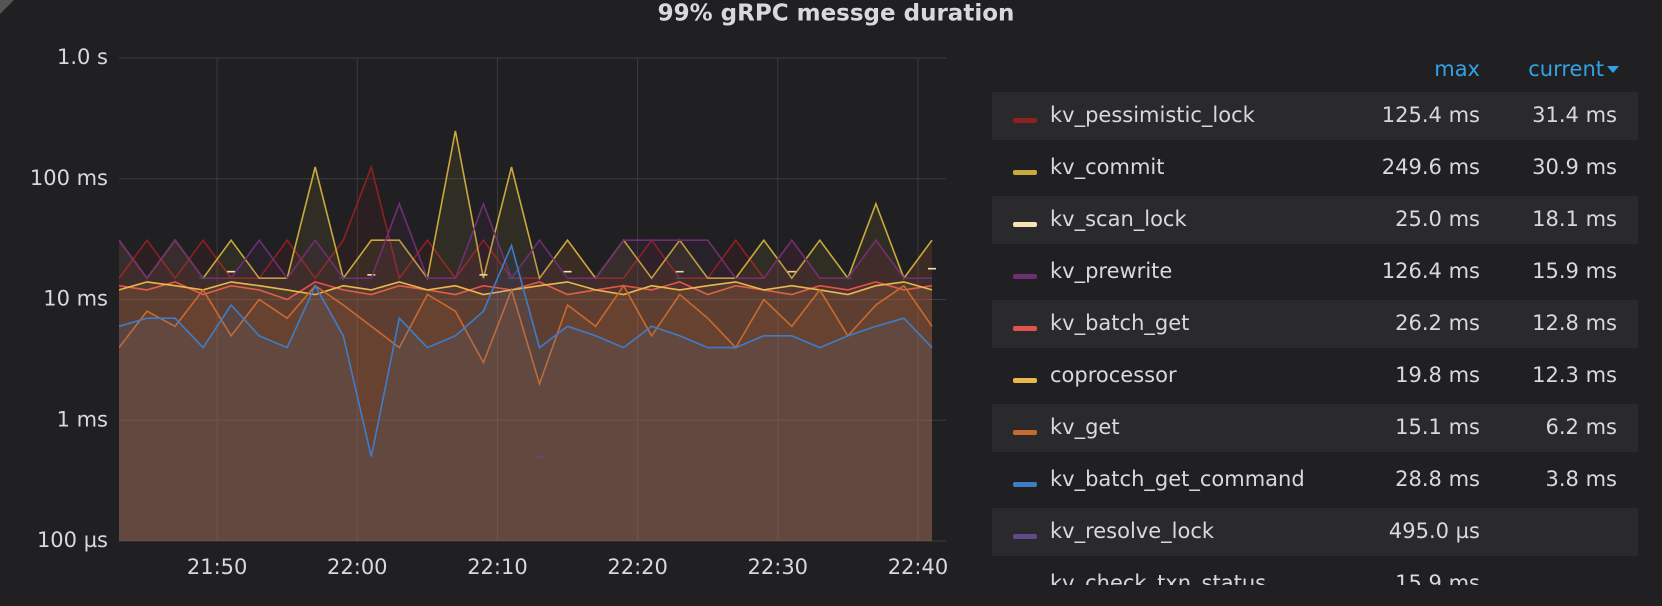  What do you see at coordinates (1177, 479) in the screenshot?
I see `legend-name: kv_batch_get_command` at bounding box center [1177, 479].